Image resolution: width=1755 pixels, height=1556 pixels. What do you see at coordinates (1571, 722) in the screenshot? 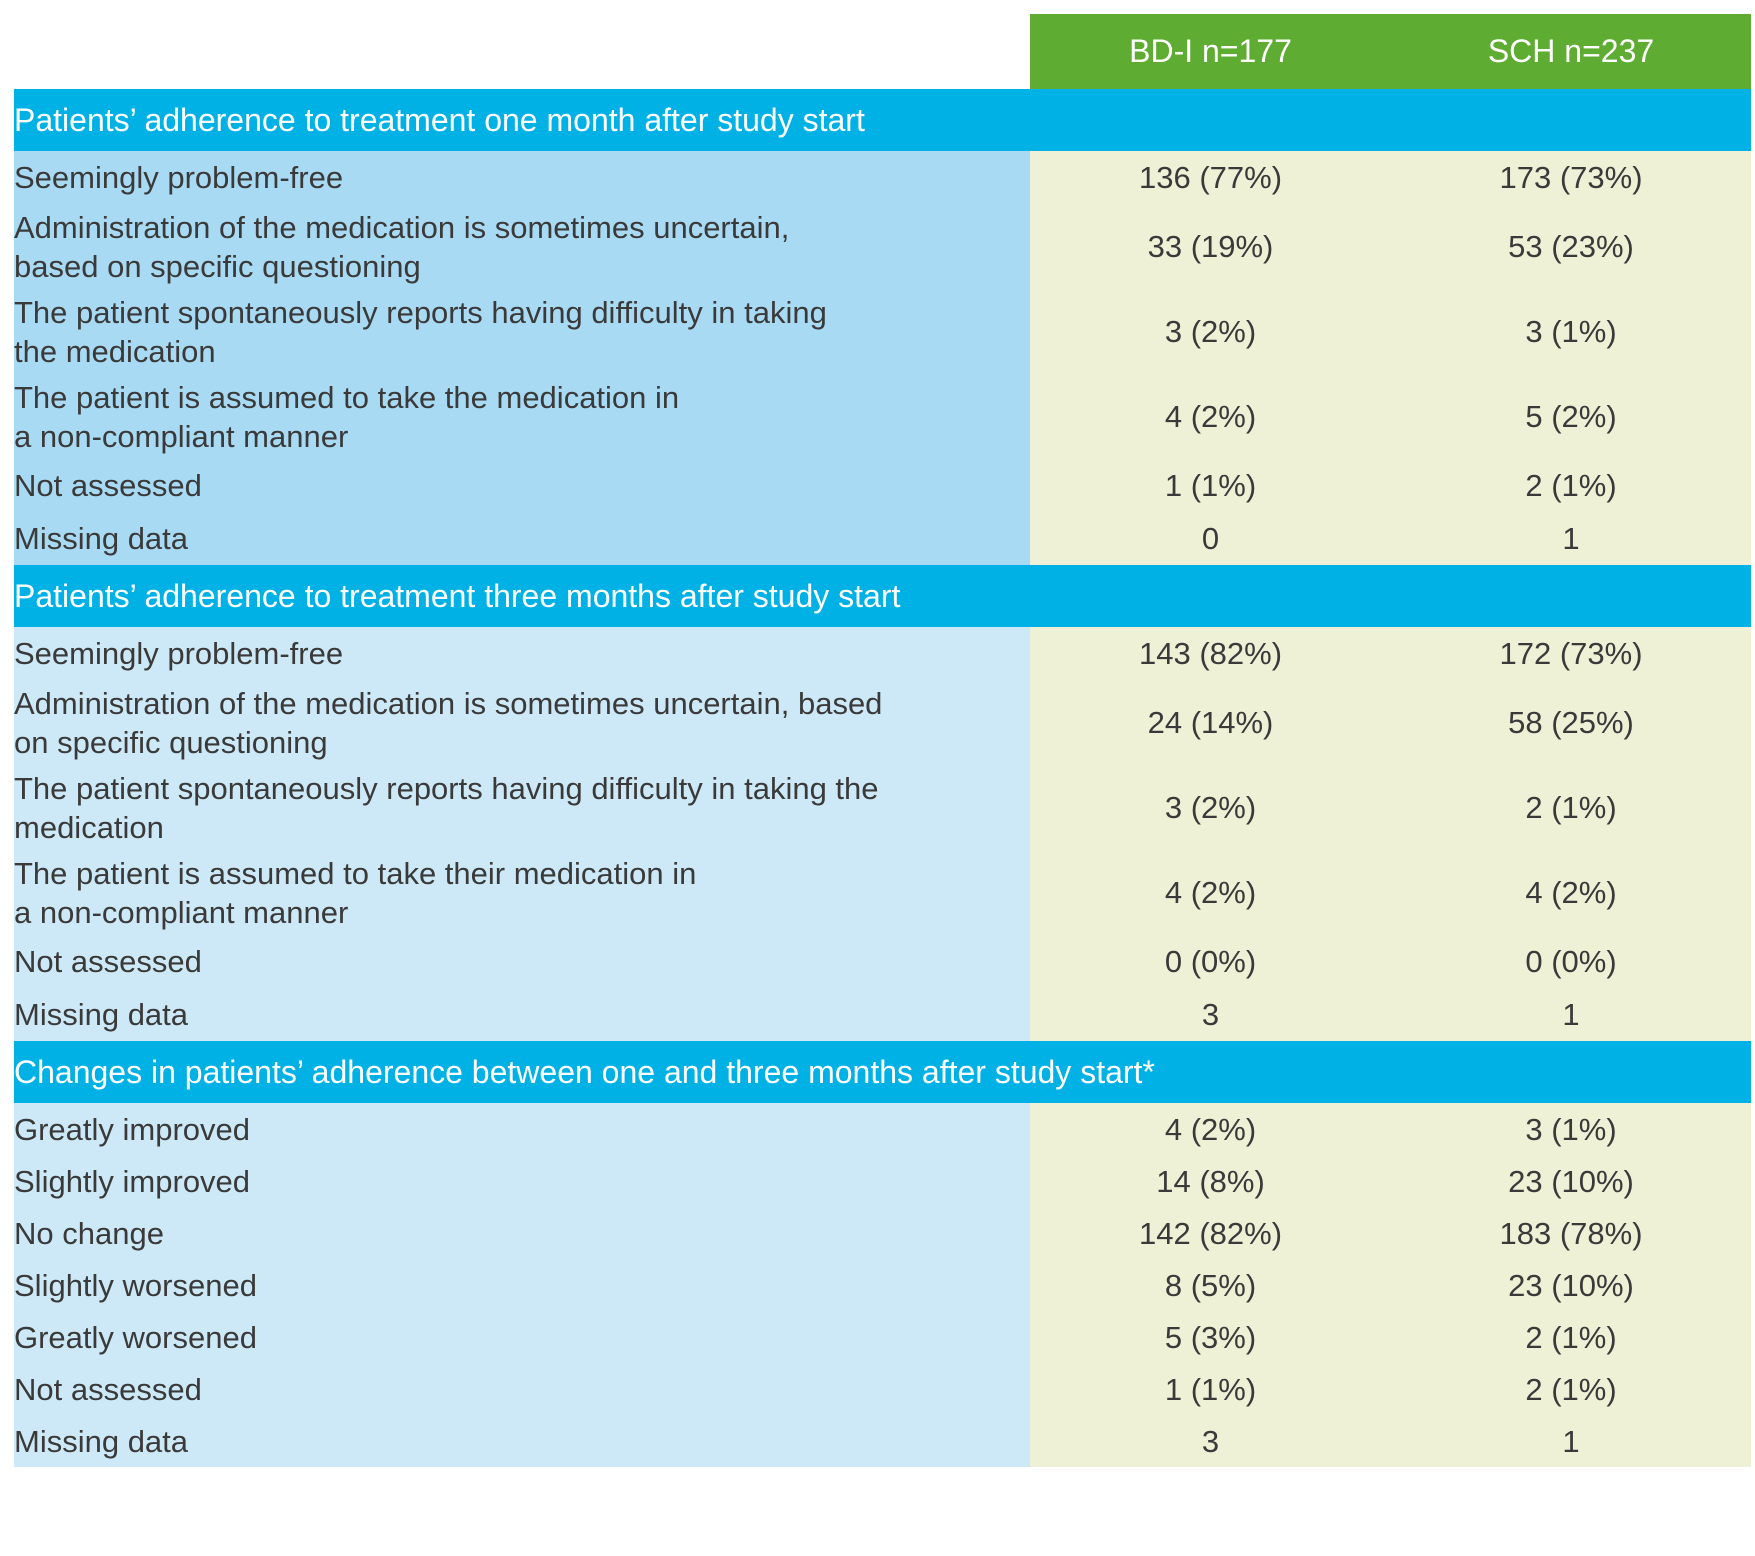
I see `value-sch: 58 (25%)` at bounding box center [1571, 722].